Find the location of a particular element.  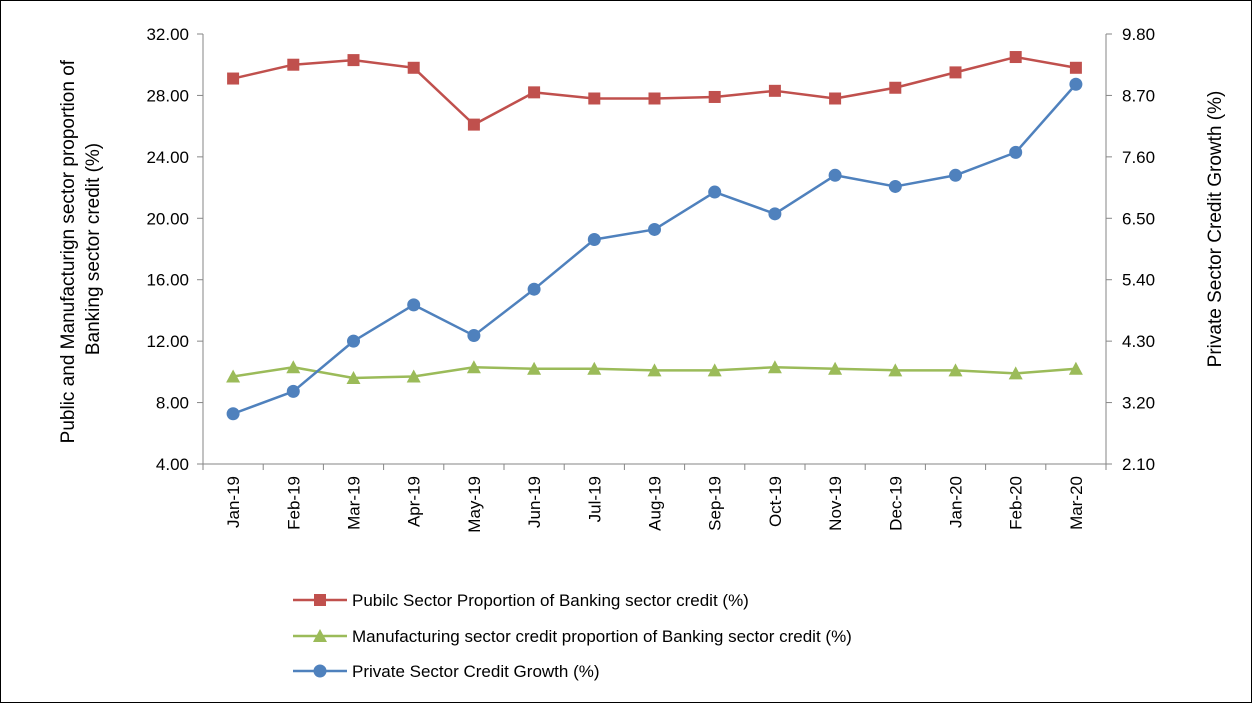

y-right-tick-label: 6.50 is located at coordinates (1138, 218).